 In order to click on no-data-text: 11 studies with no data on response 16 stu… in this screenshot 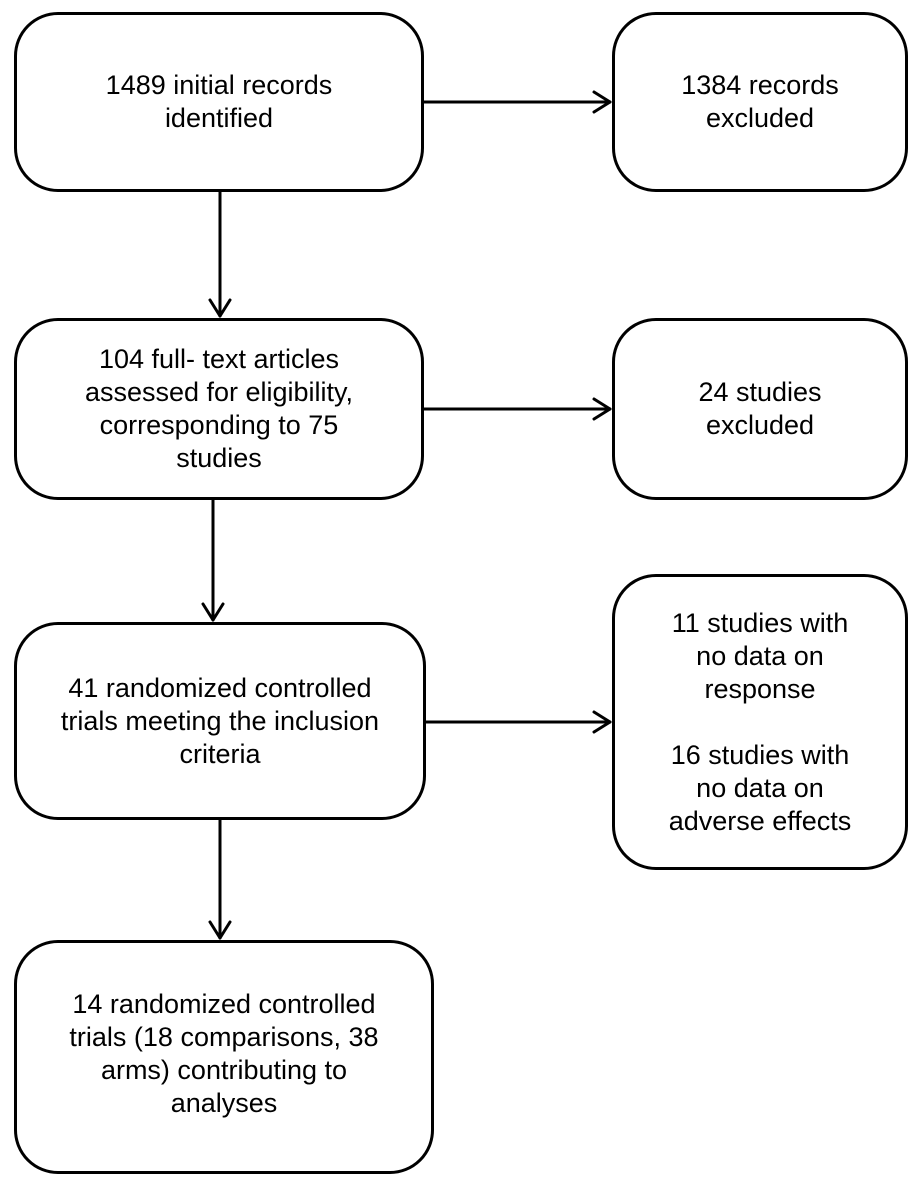, I will do `click(760, 721)`.